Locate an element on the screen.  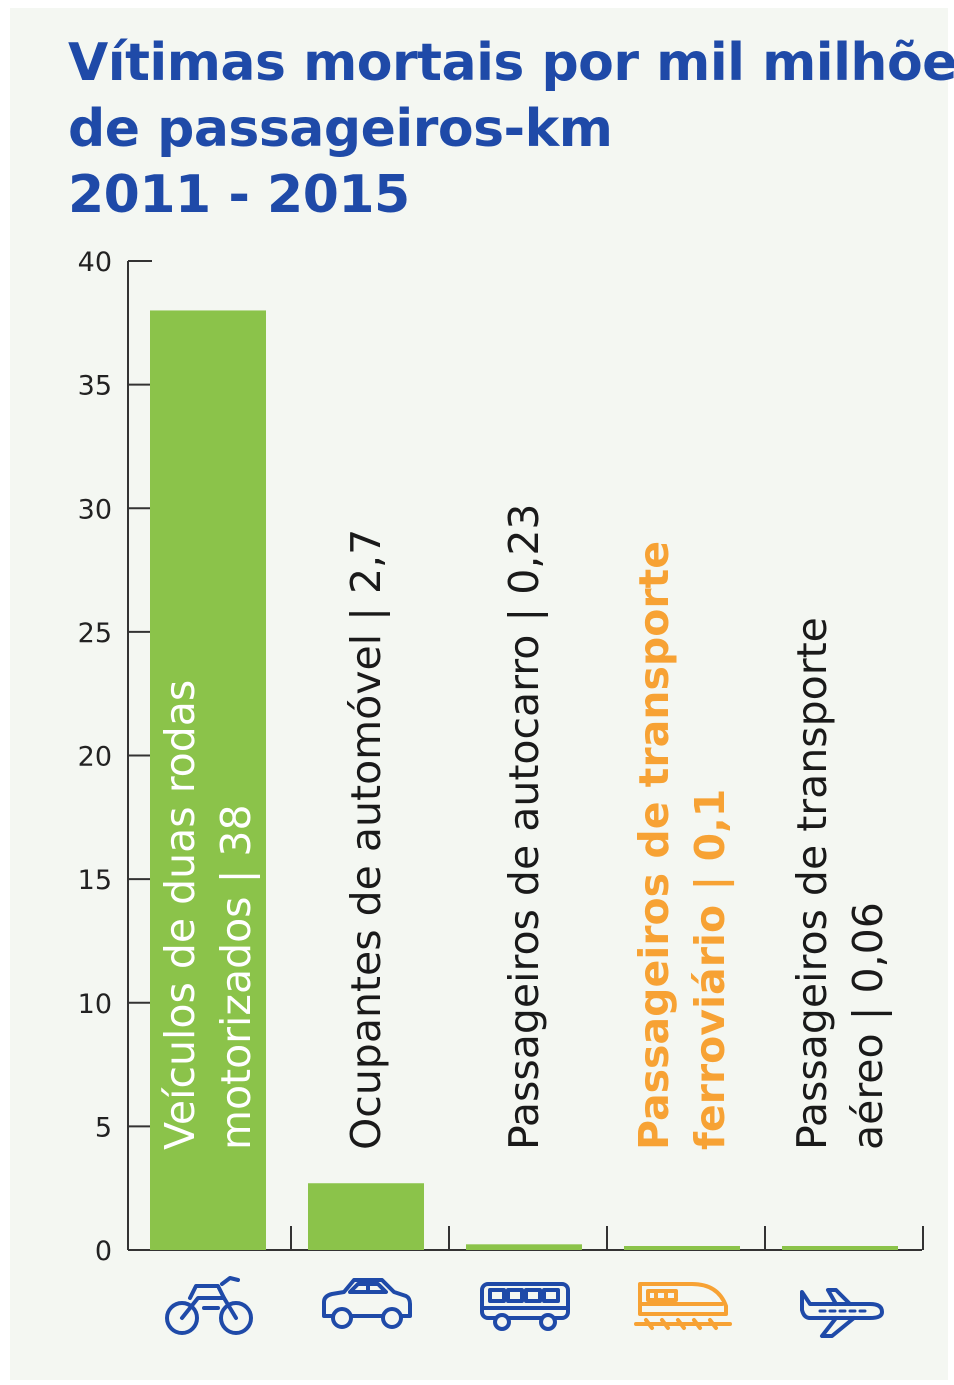
y-tick-label: 10 is located at coordinates (95, 1004).